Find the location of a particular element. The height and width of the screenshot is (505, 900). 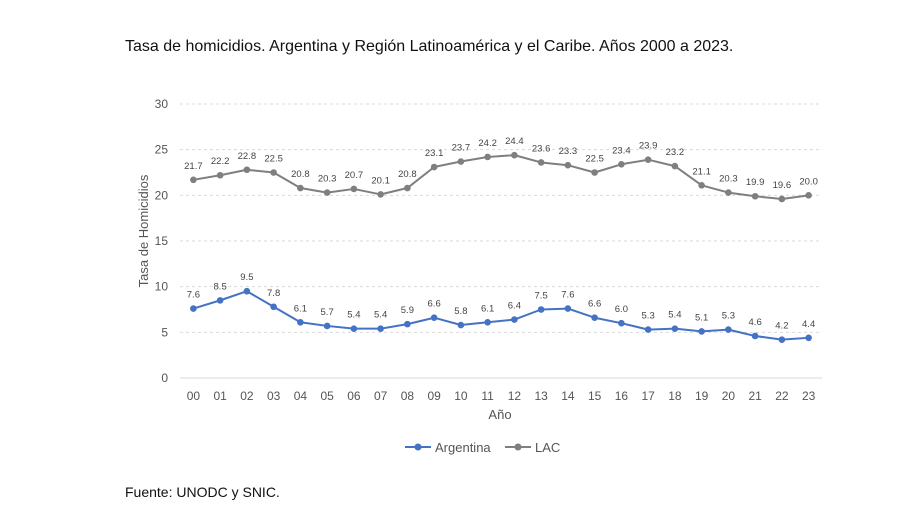

data-label-argentina: 5.3 is located at coordinates (648, 316).